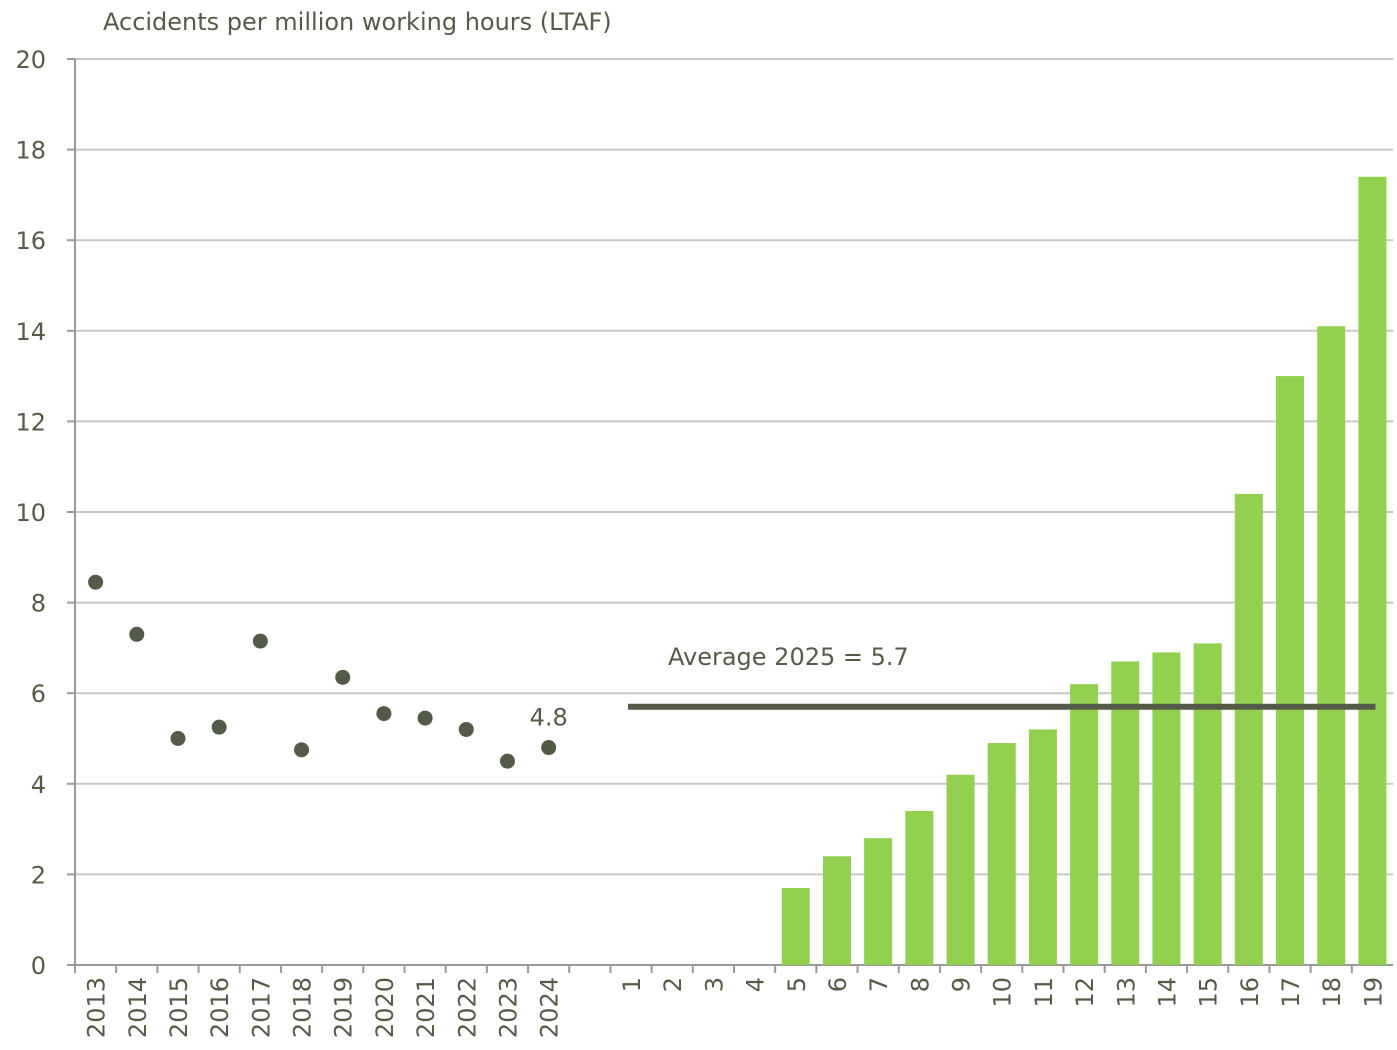  Describe the element at coordinates (879, 984) in the screenshot. I see `x-tick-label: 7` at that location.